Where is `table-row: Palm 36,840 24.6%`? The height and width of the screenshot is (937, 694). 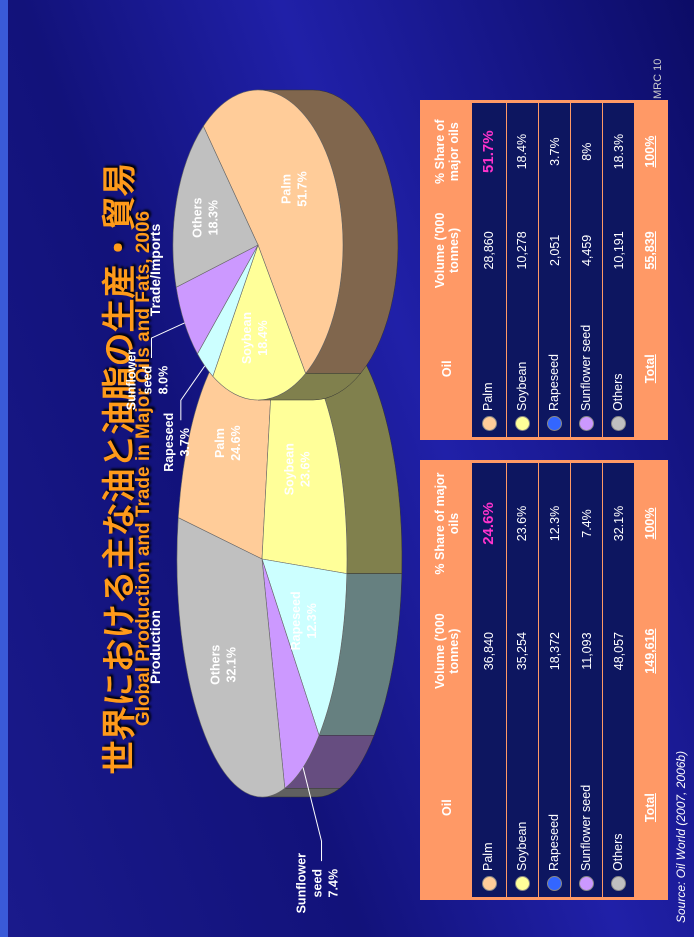 table-row: Palm 36,840 24.6% is located at coordinates (489, 680).